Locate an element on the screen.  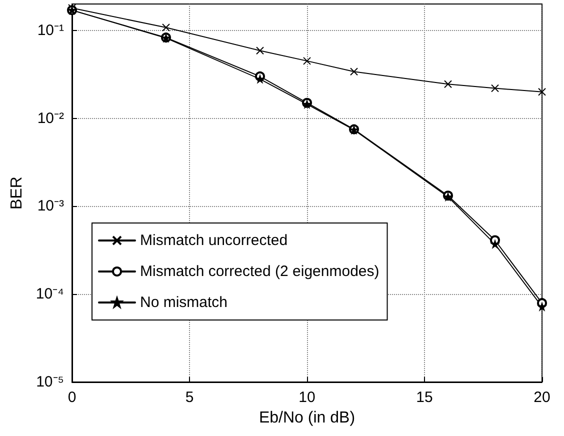
x-axis-title: Eb/No (in dB) is located at coordinates (307, 417).